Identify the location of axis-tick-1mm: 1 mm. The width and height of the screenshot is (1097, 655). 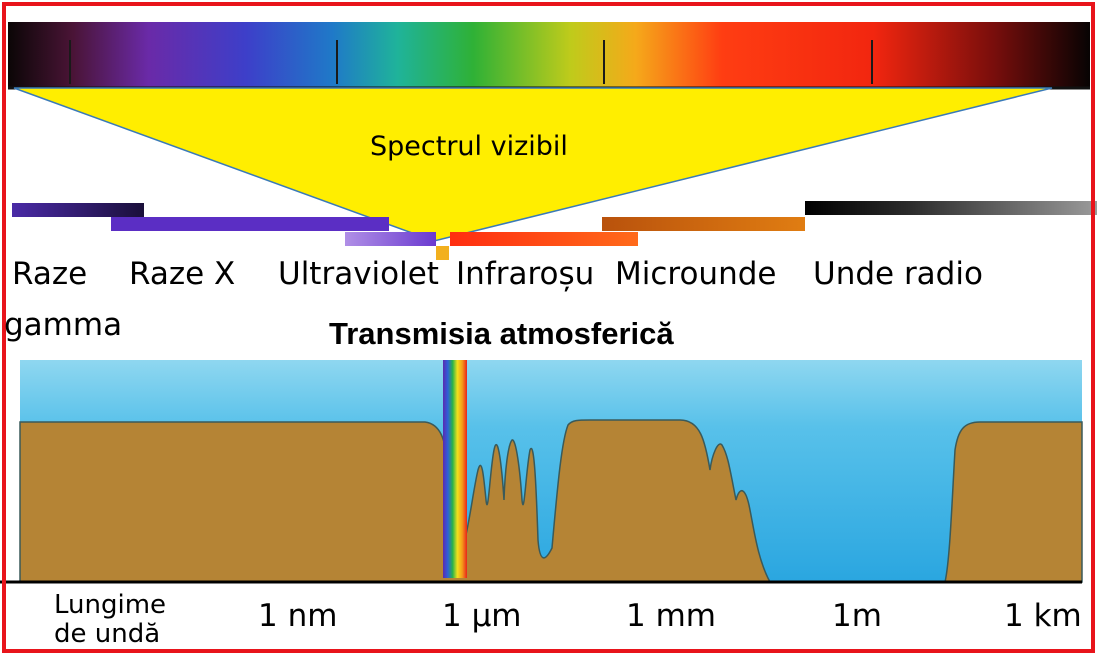
(671, 616).